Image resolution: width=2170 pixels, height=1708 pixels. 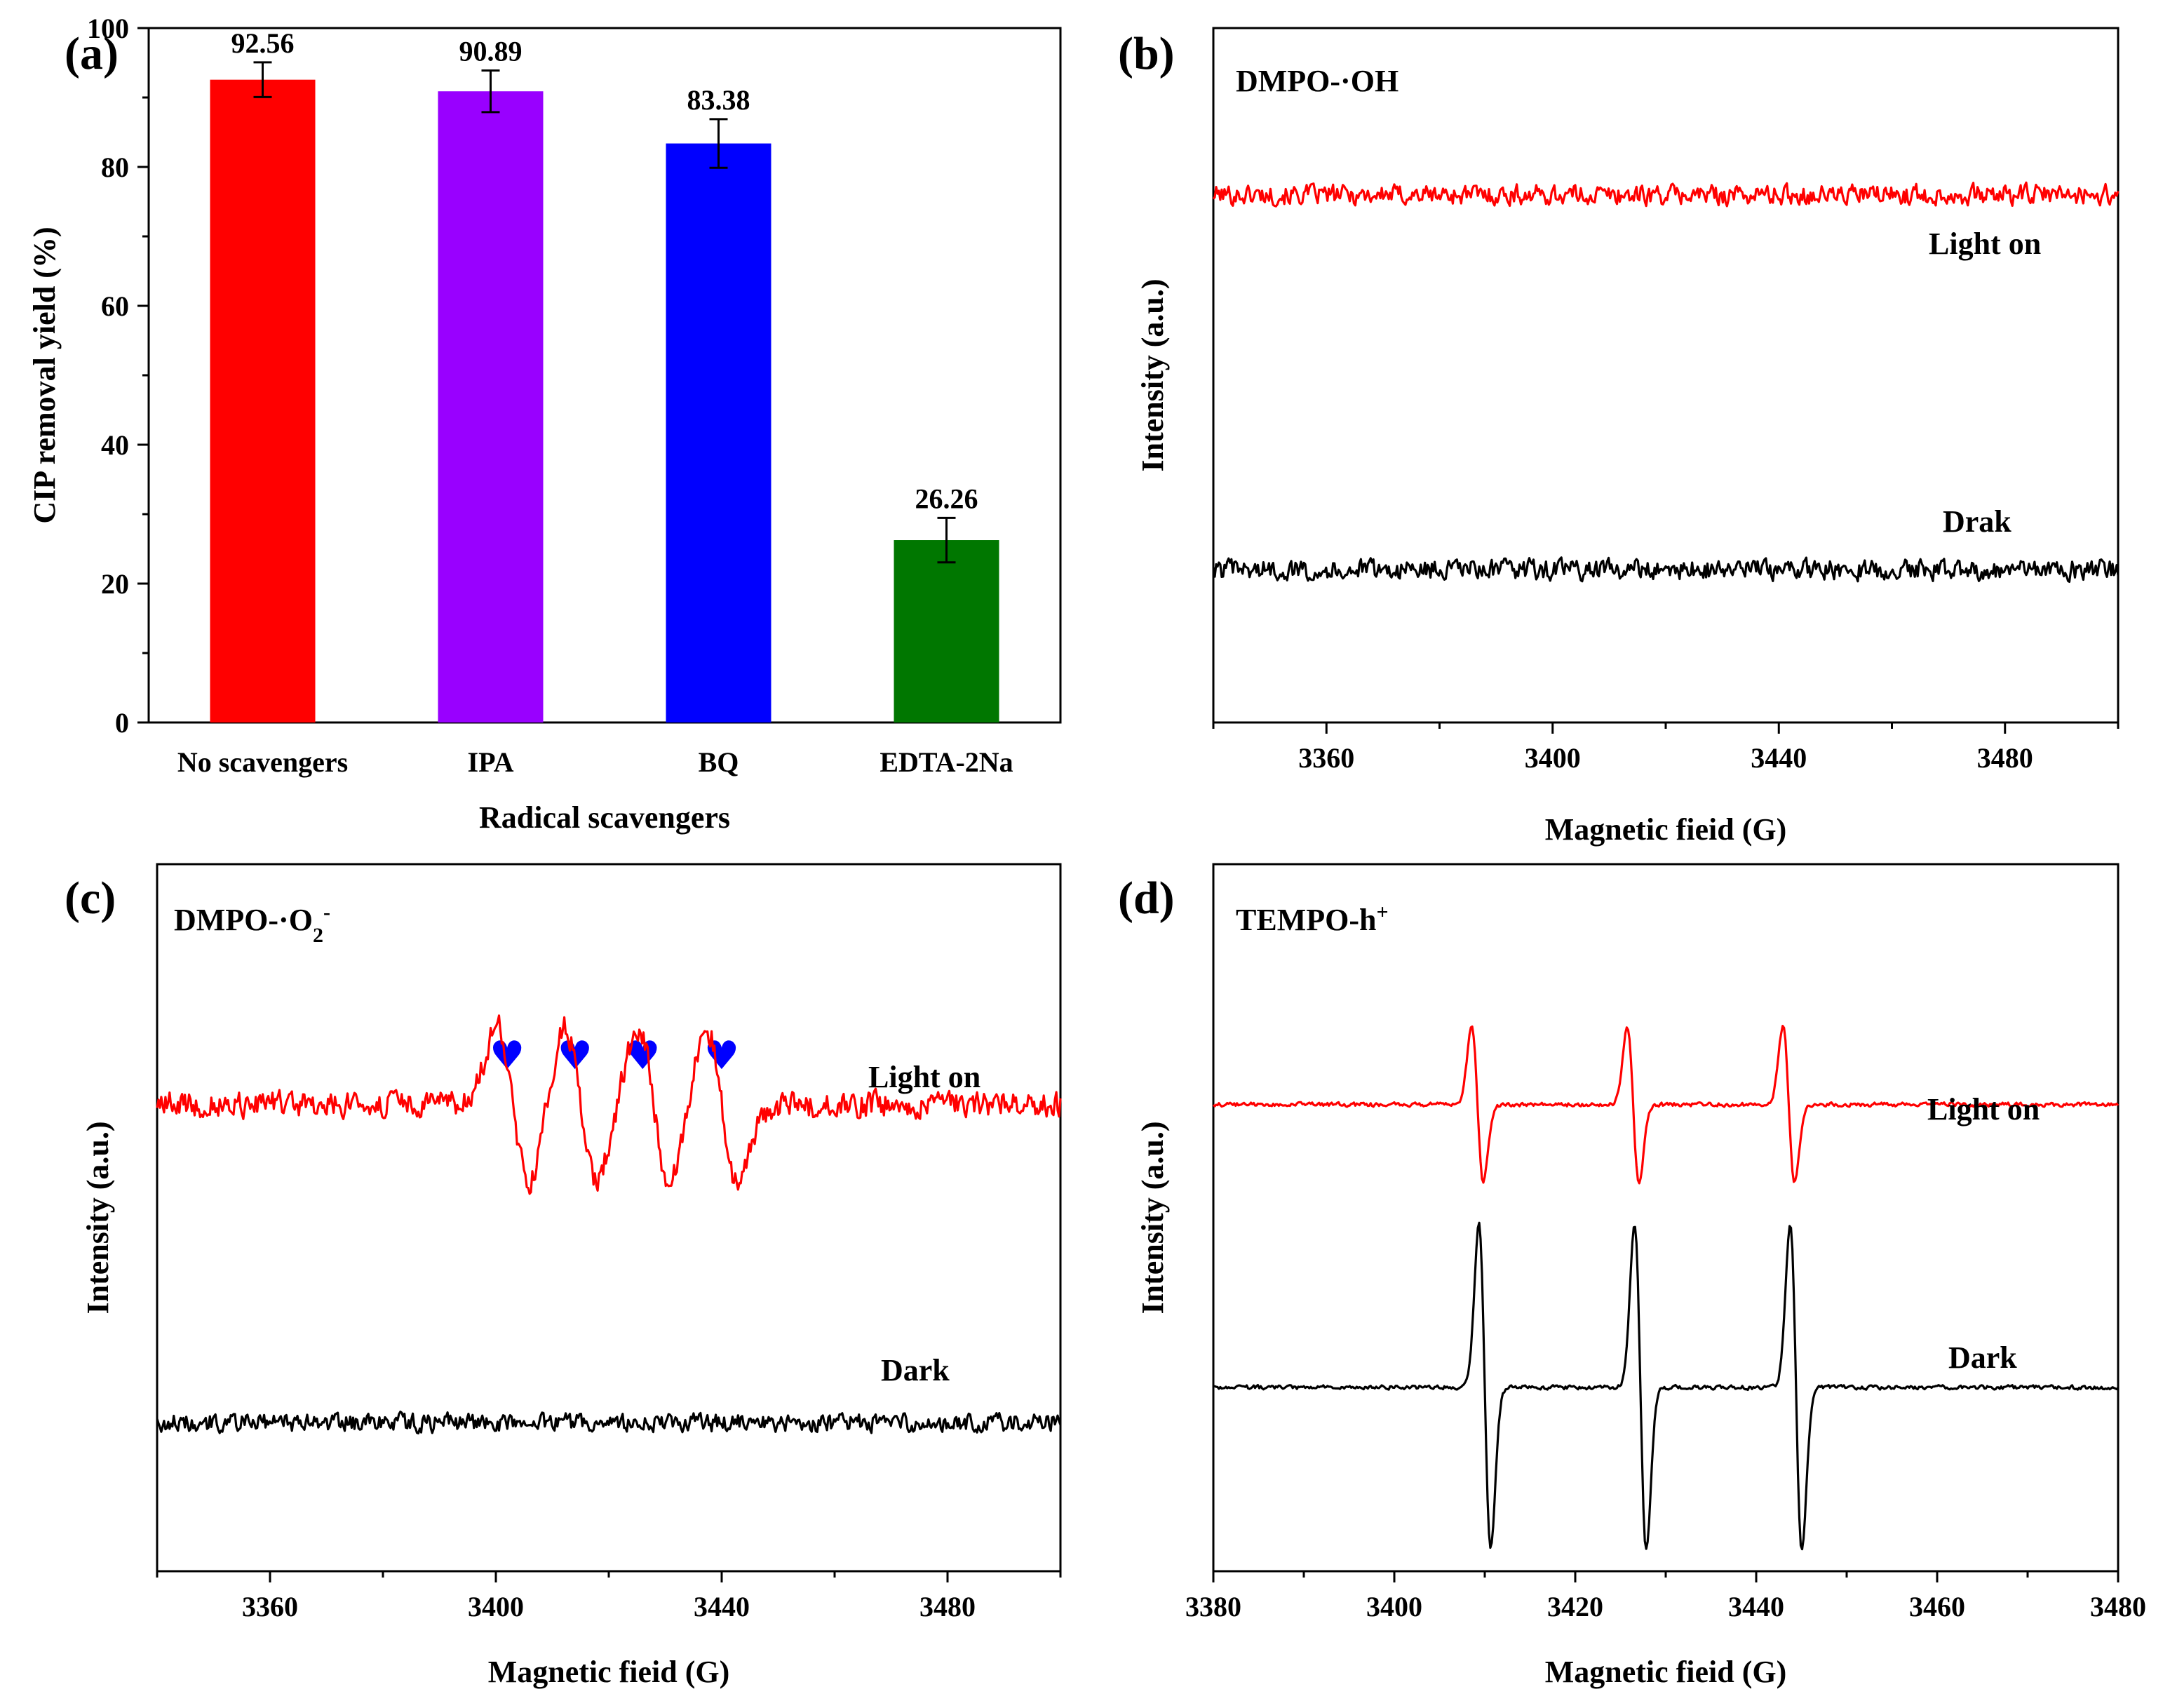 I want to click on x-tick-label: 3460, so click(x=1937, y=1606).